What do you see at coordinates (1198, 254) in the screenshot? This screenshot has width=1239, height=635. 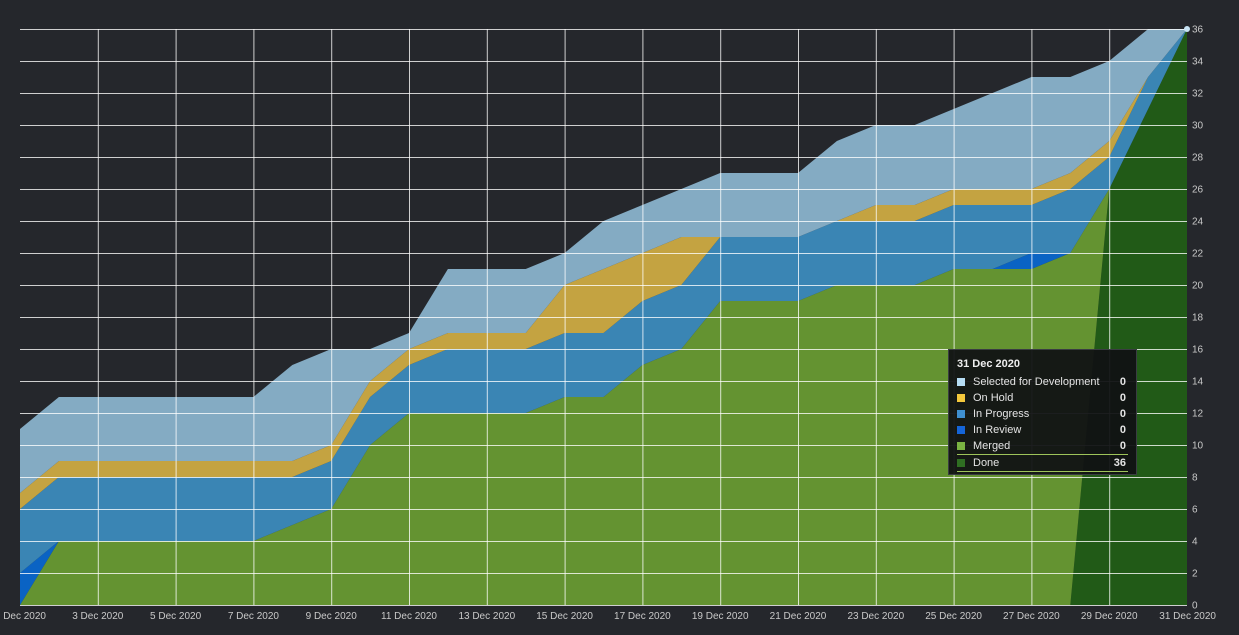 I see `y-tick-label: 22` at bounding box center [1198, 254].